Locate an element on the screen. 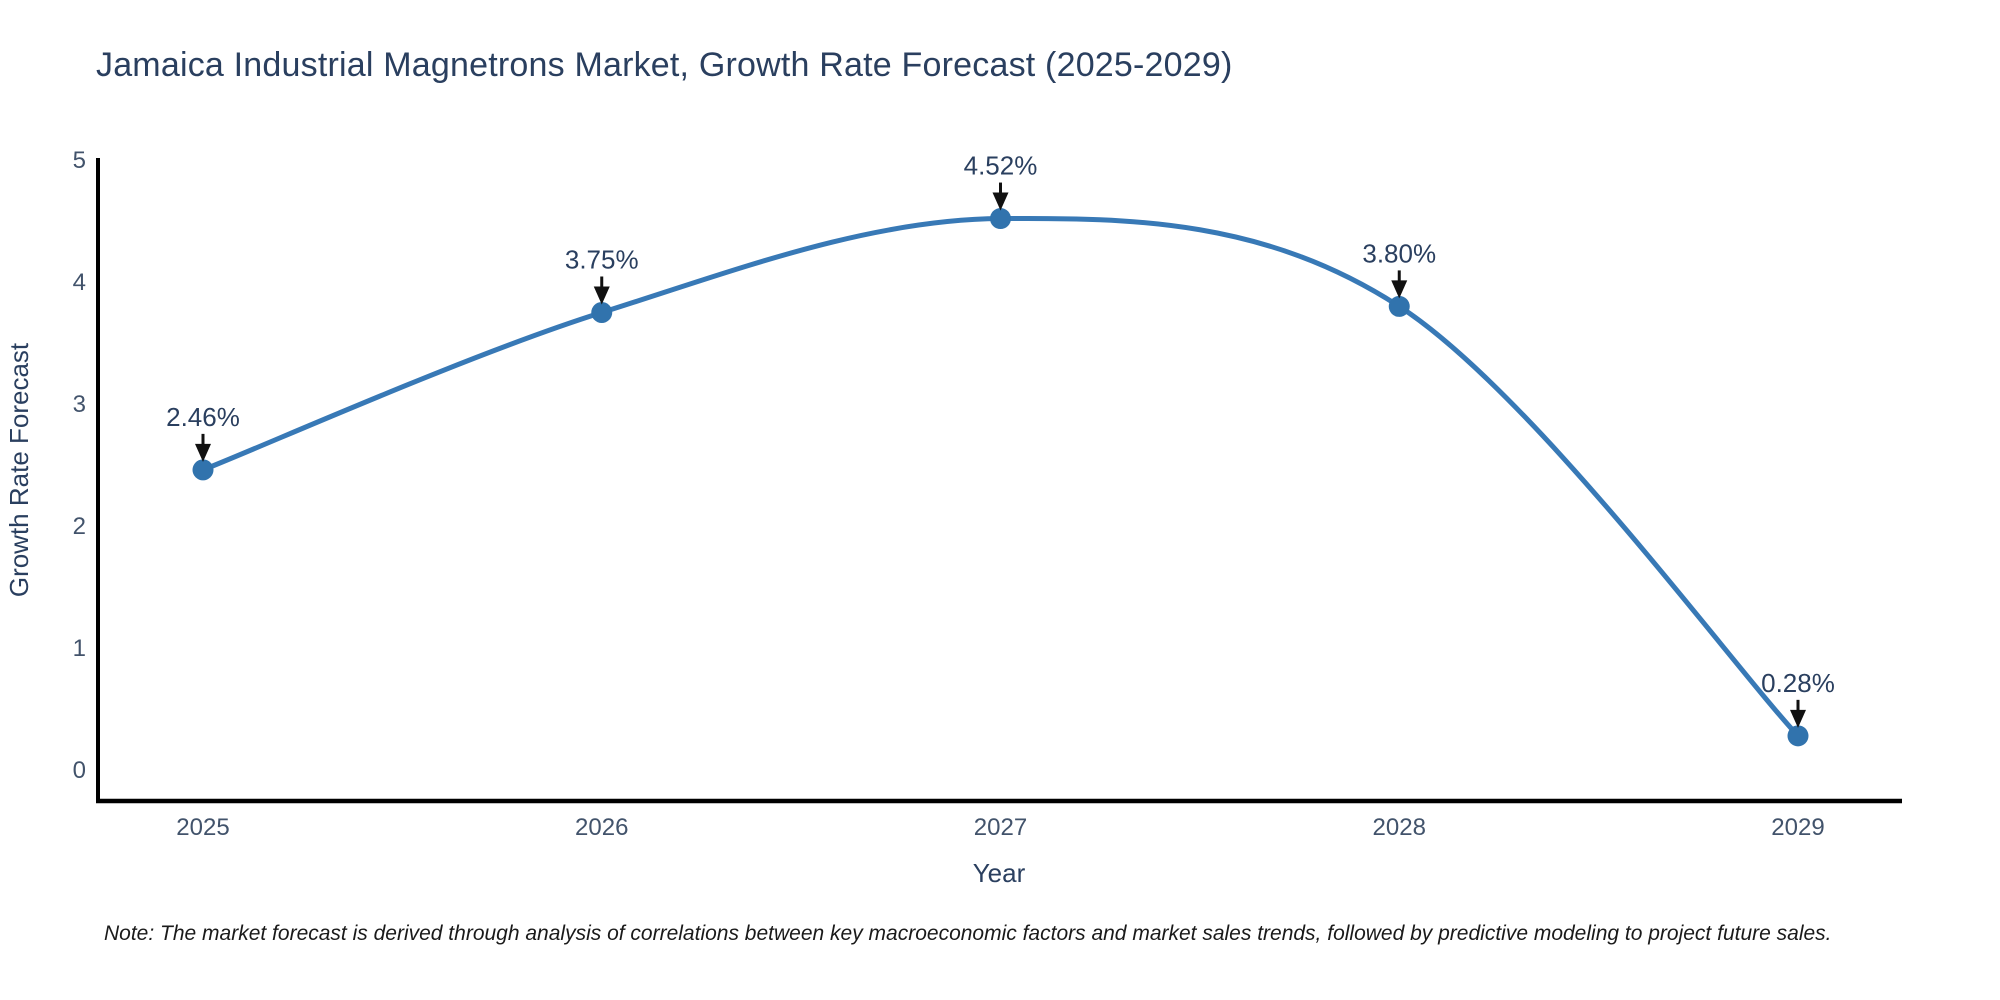  x-tick-label-2029: 2029 is located at coordinates (1797, 827).